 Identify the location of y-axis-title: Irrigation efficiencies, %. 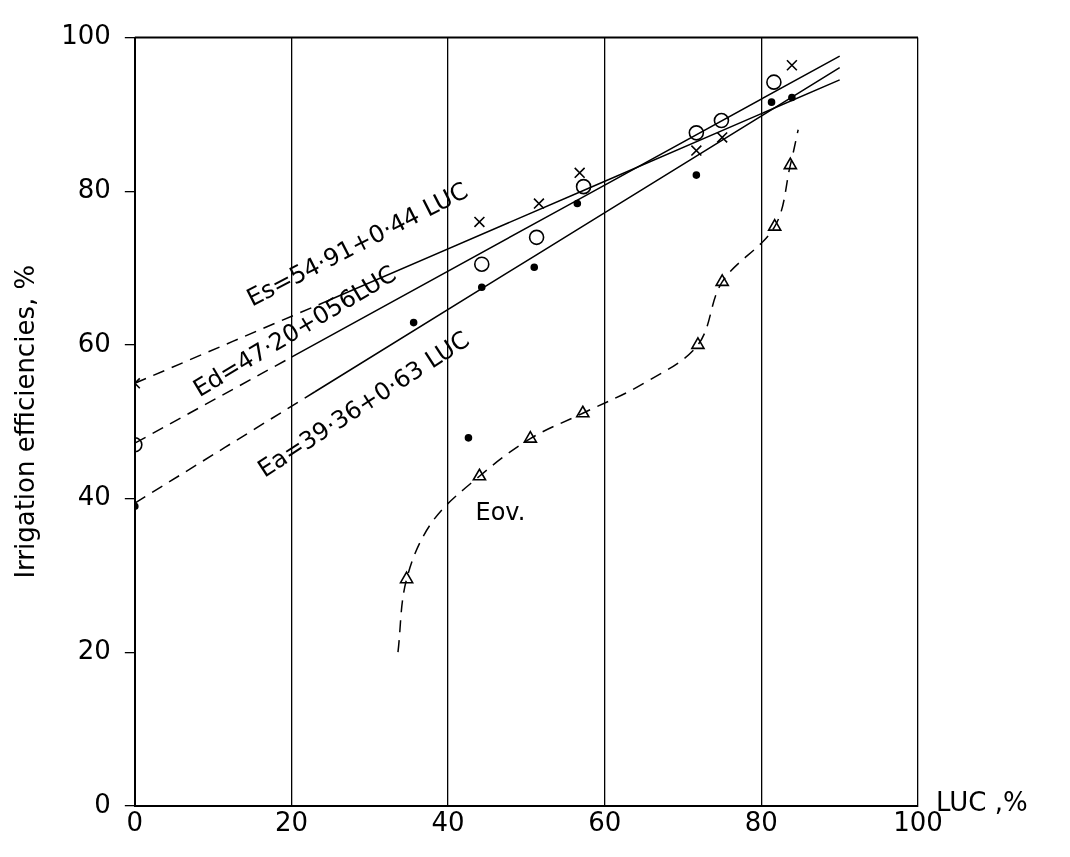
(25, 421).